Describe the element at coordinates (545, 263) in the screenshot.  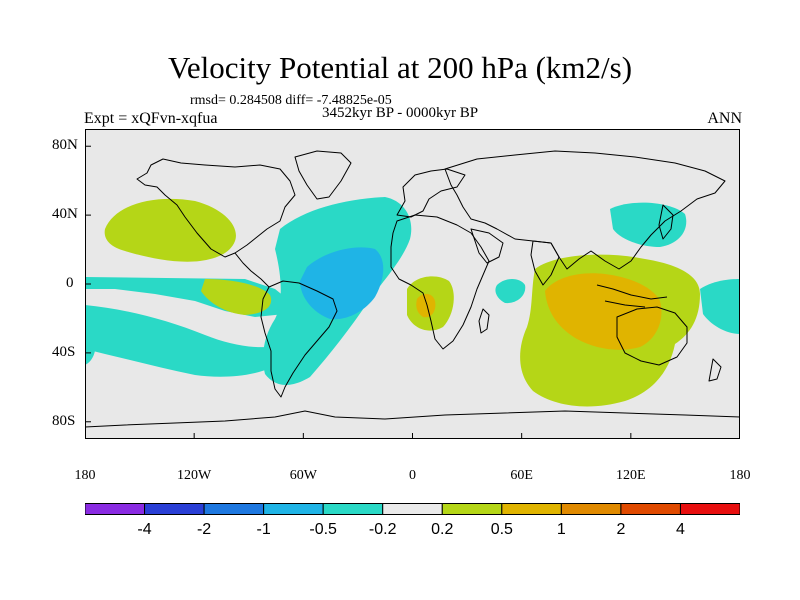
I see `coast-india` at that location.